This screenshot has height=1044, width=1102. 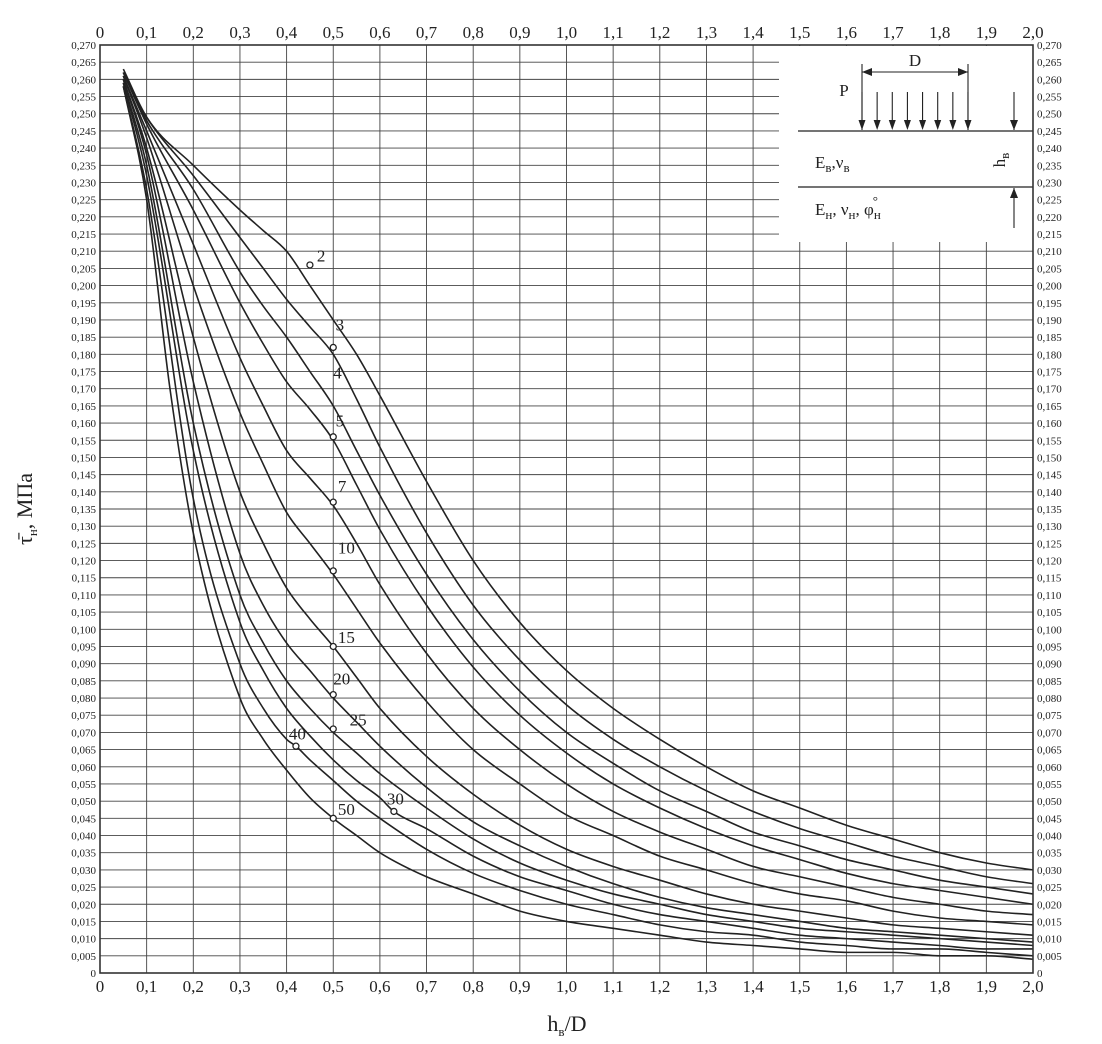 I want to click on y-tick-label-left: 0,010, so click(x=83, y=940).